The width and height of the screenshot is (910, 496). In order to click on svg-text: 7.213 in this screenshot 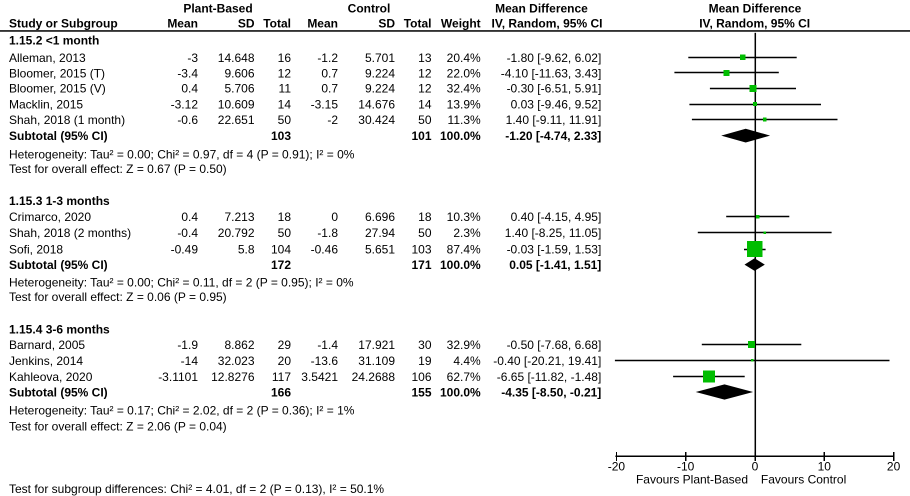, I will do `click(239, 217)`.